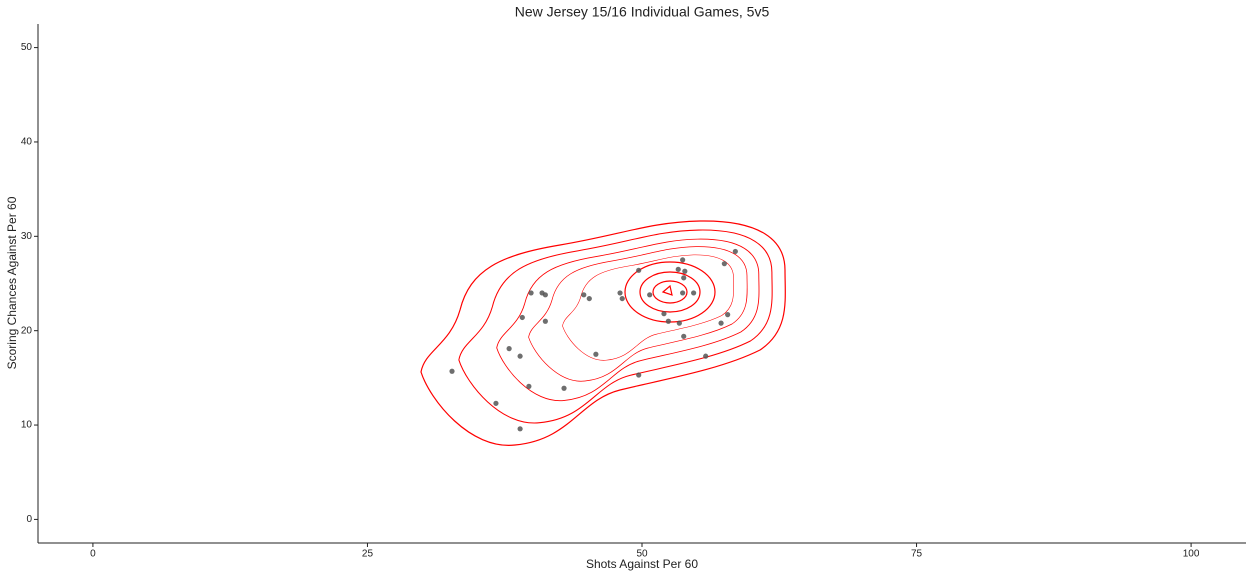 This screenshot has width=1253, height=577. What do you see at coordinates (642, 554) in the screenshot?
I see `x-tick-label: 50` at bounding box center [642, 554].